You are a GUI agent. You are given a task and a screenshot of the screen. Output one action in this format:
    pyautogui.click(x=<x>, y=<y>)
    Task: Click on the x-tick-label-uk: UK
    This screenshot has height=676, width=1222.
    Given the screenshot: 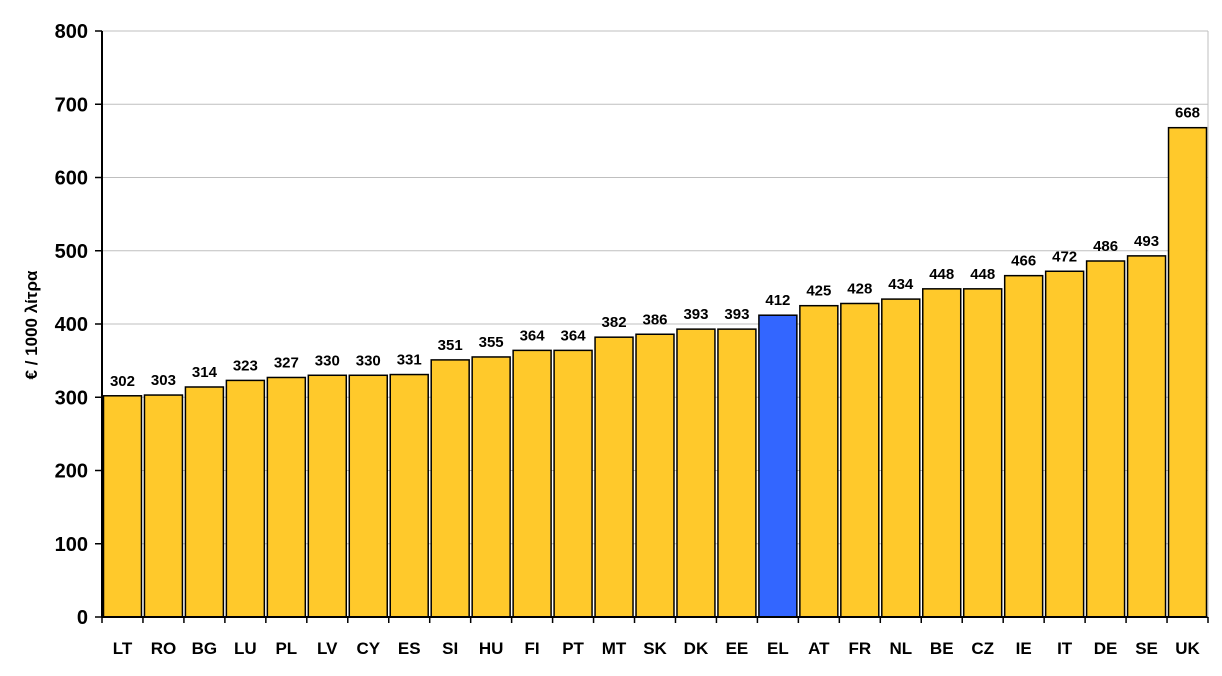 What is the action you would take?
    pyautogui.click(x=1187, y=648)
    